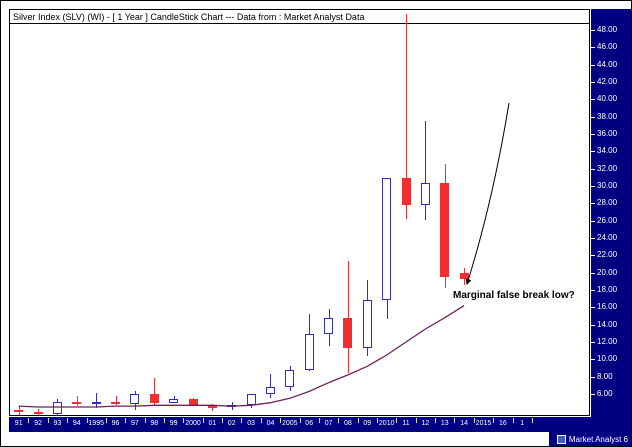  I want to click on y-tick-label: 30.00, so click(607, 185).